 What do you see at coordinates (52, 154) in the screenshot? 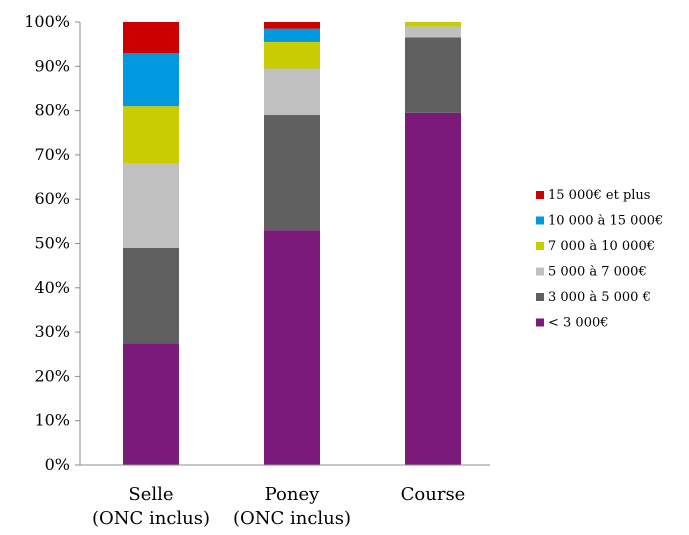
I see `y-tick-label: 70%` at bounding box center [52, 154].